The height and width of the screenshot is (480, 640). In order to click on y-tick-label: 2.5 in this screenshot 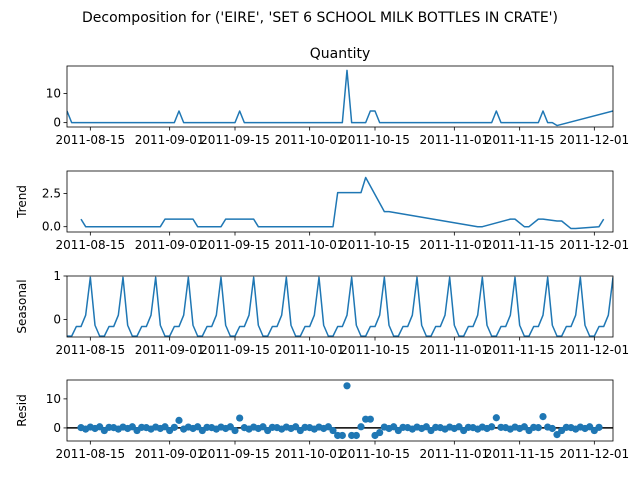, I will do `click(51, 194)`.